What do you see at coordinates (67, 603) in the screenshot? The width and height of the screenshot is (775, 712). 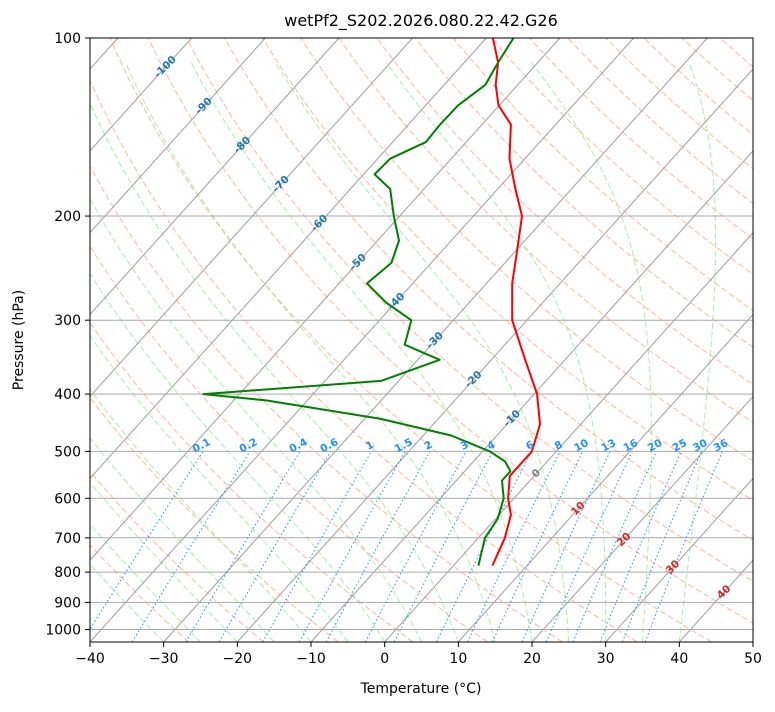 I see `y-tick-label: 900` at bounding box center [67, 603].